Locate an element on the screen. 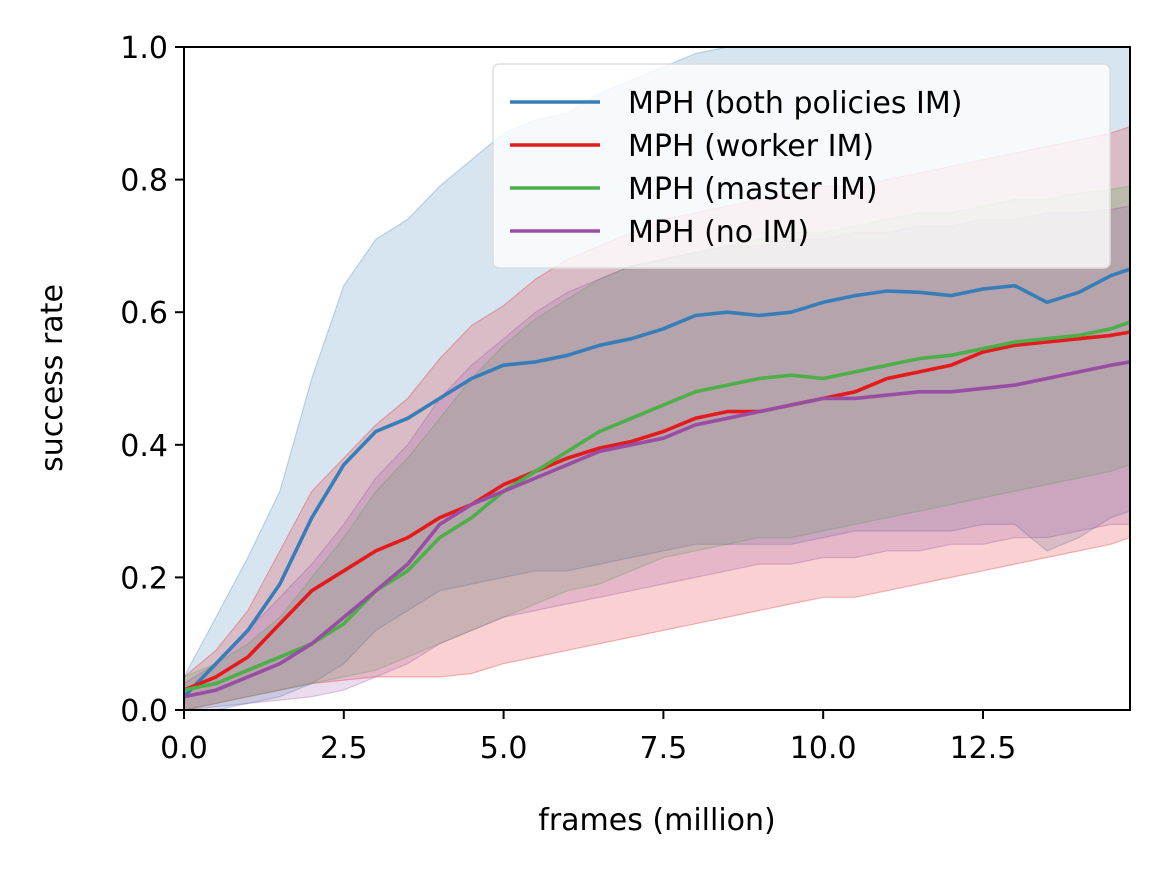 This screenshot has width=1163, height=870. x-tick-label: 2.5 is located at coordinates (344, 748).